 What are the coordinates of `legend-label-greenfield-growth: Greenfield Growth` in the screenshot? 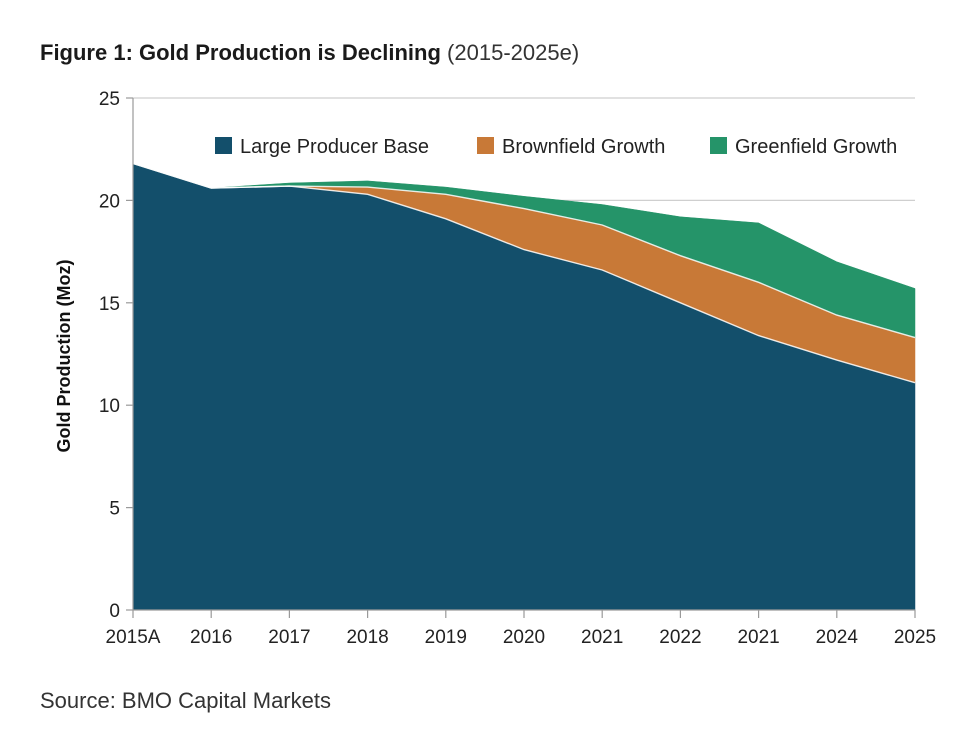 It's located at (816, 147).